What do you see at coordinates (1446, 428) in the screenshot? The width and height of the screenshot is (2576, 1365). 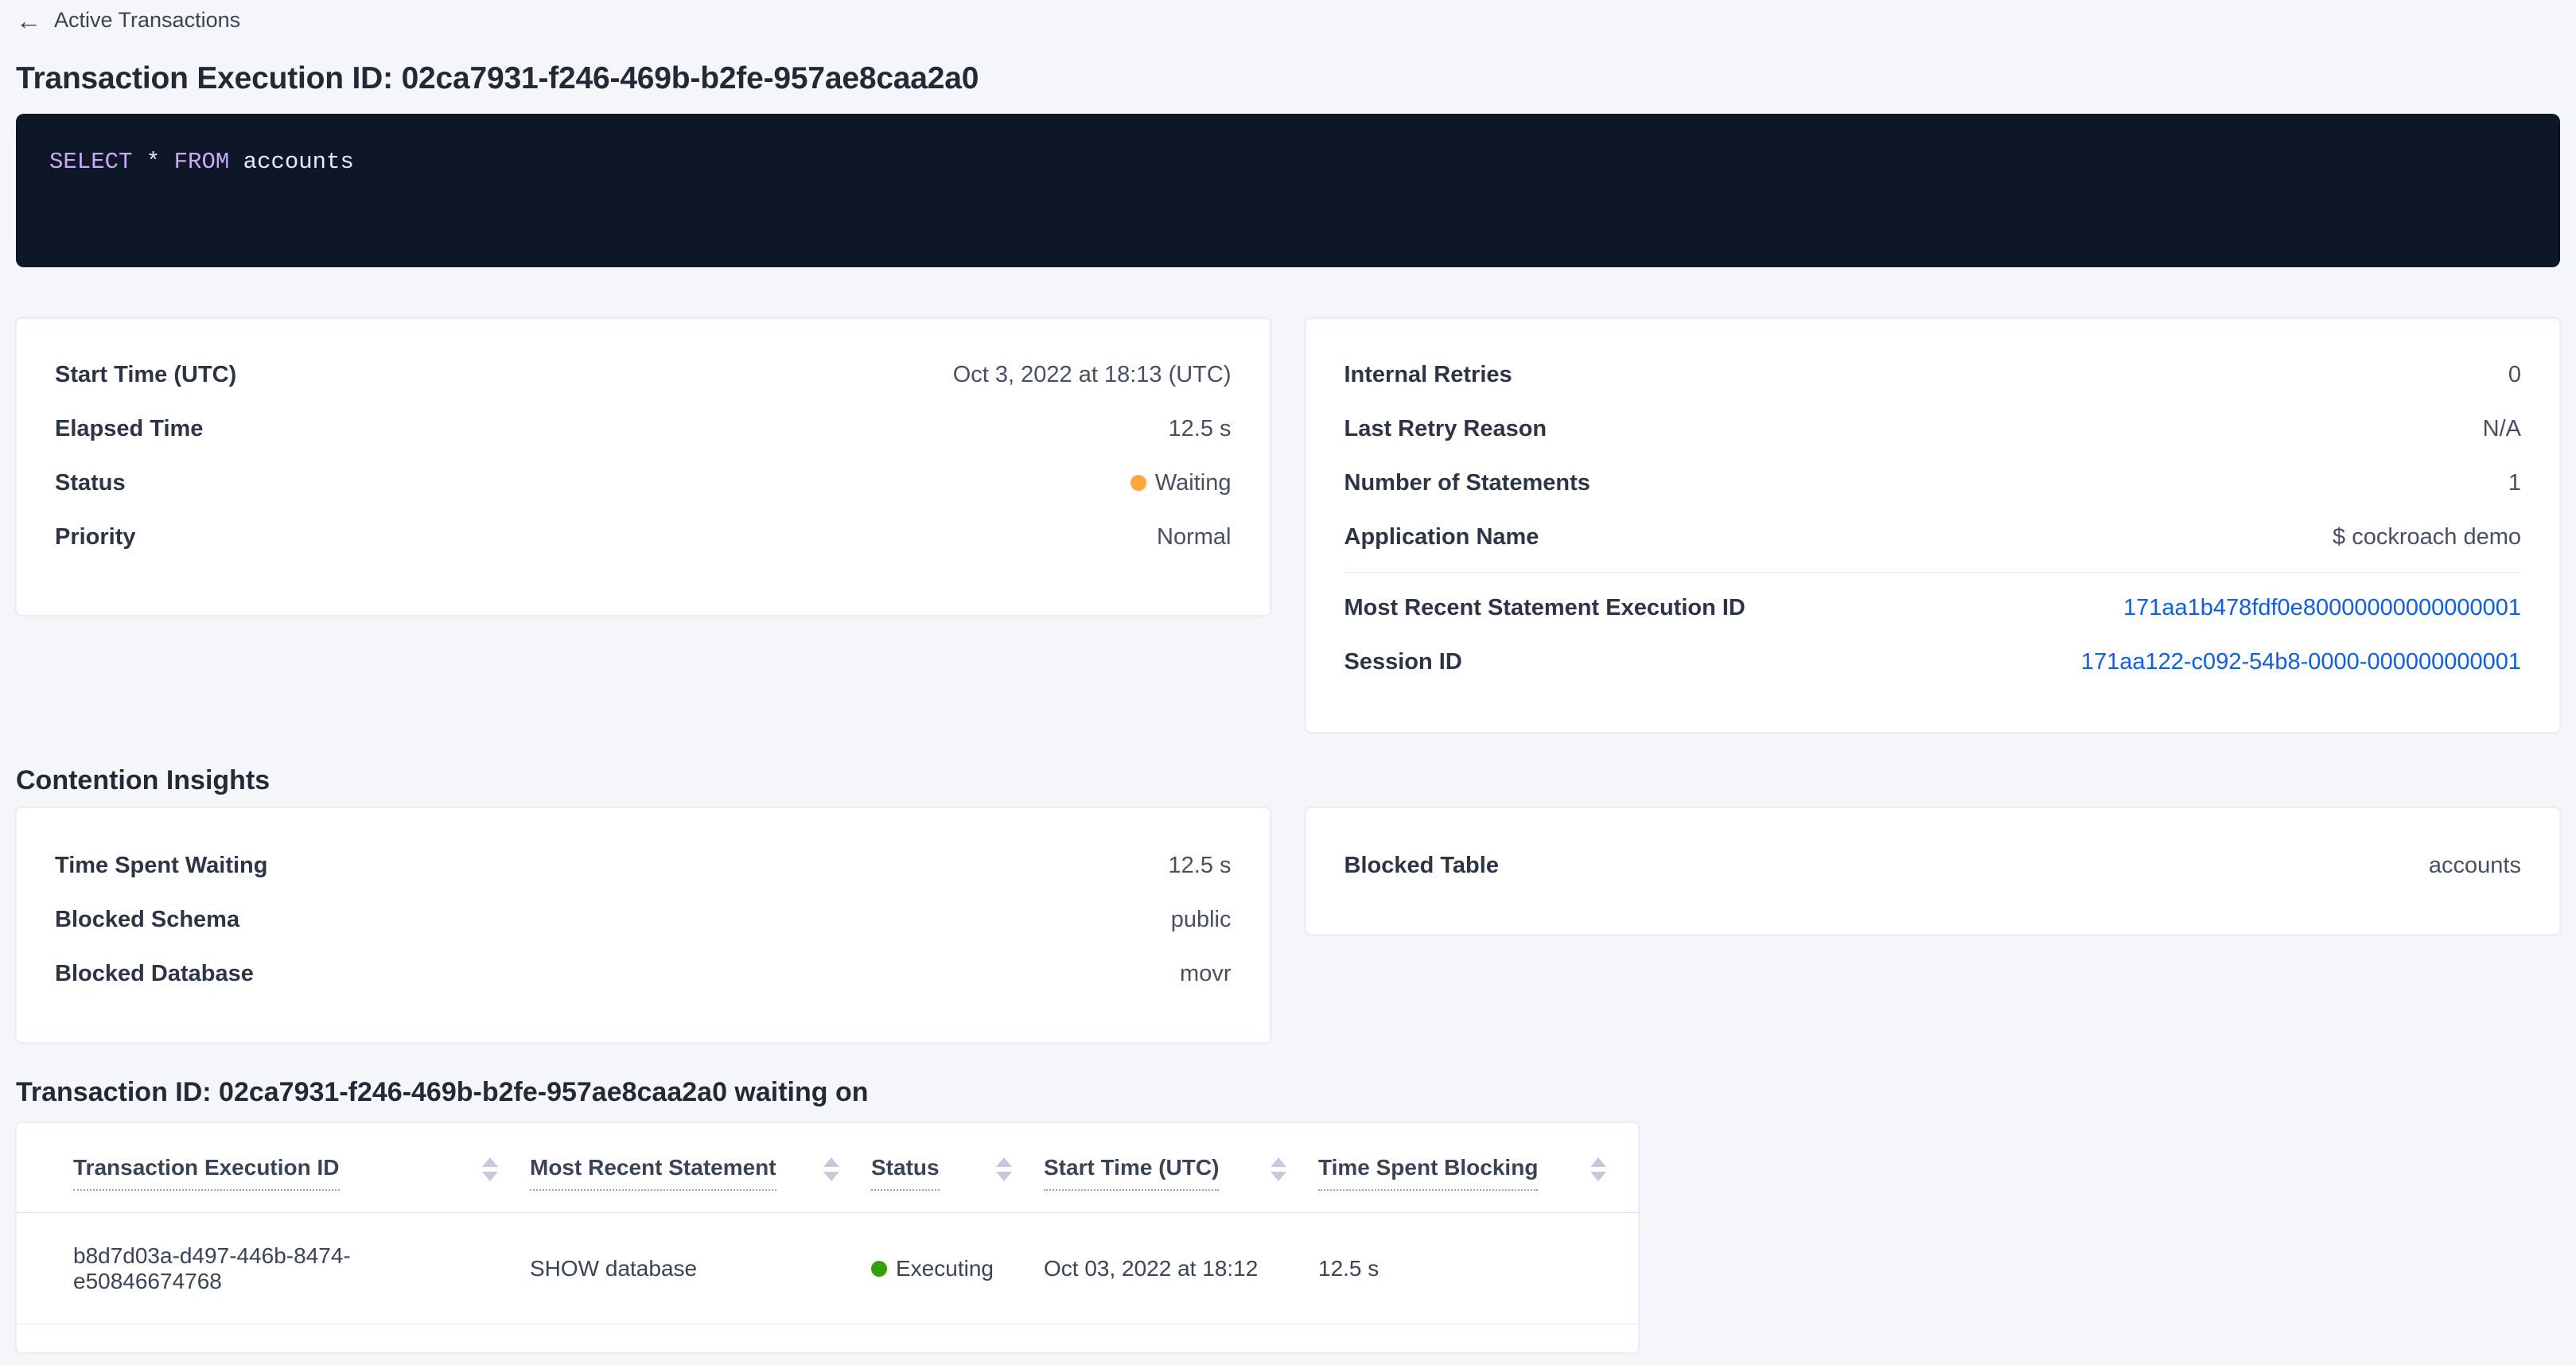 I see `row-label: Last Retry Reason` at bounding box center [1446, 428].